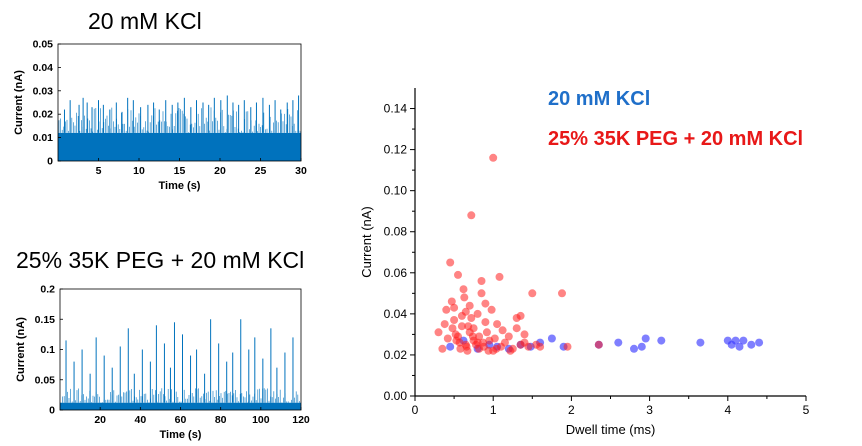 This screenshot has width=862, height=446. I want to click on x-tick-label: 80, so click(221, 420).